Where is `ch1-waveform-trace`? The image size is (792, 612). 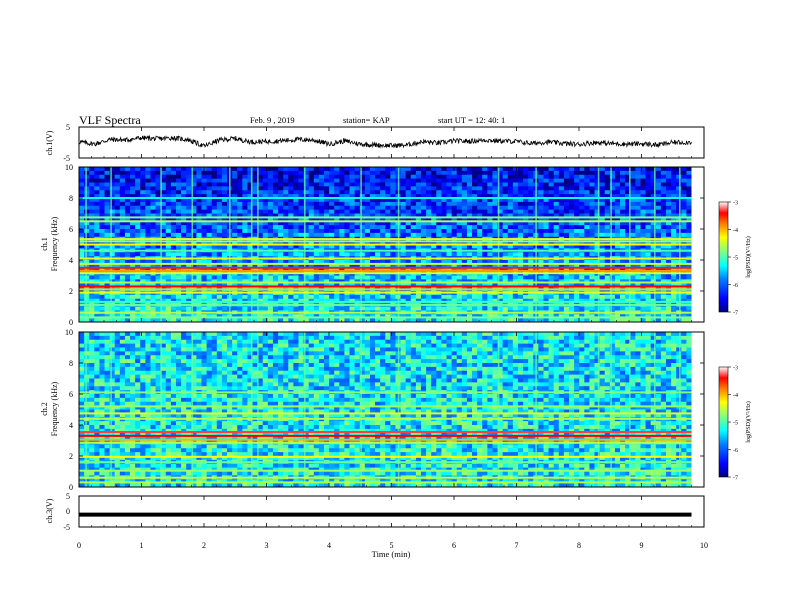 ch1-waveform-trace is located at coordinates (385, 141).